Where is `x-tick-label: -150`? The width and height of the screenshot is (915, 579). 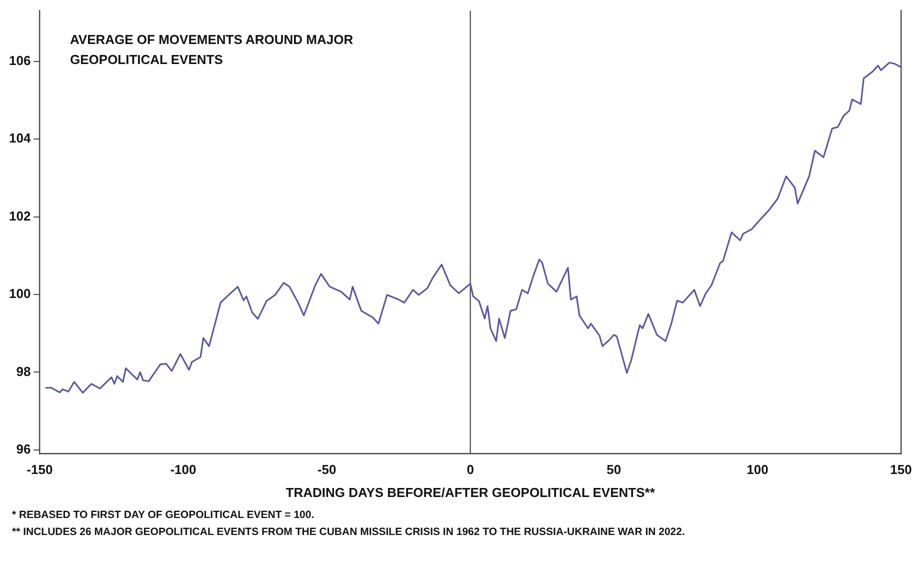 x-tick-label: -150 is located at coordinates (39, 470).